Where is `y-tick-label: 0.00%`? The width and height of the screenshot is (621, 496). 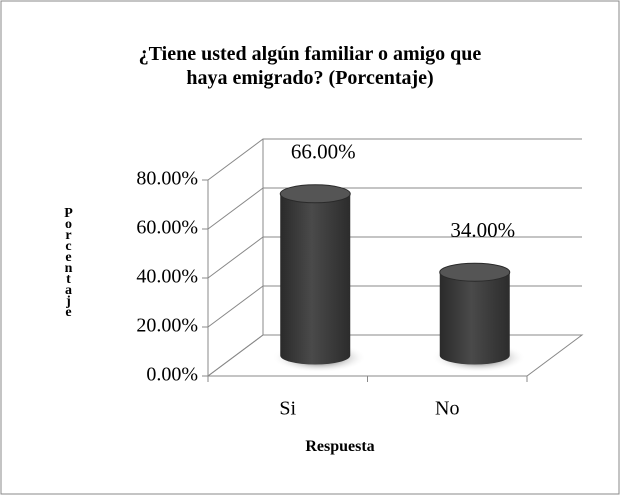
y-tick-label: 0.00% is located at coordinates (172, 375).